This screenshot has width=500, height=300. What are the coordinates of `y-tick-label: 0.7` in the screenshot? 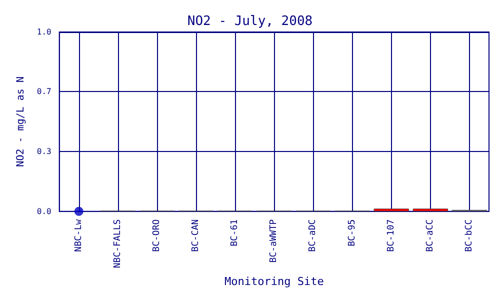 It's located at (44, 91).